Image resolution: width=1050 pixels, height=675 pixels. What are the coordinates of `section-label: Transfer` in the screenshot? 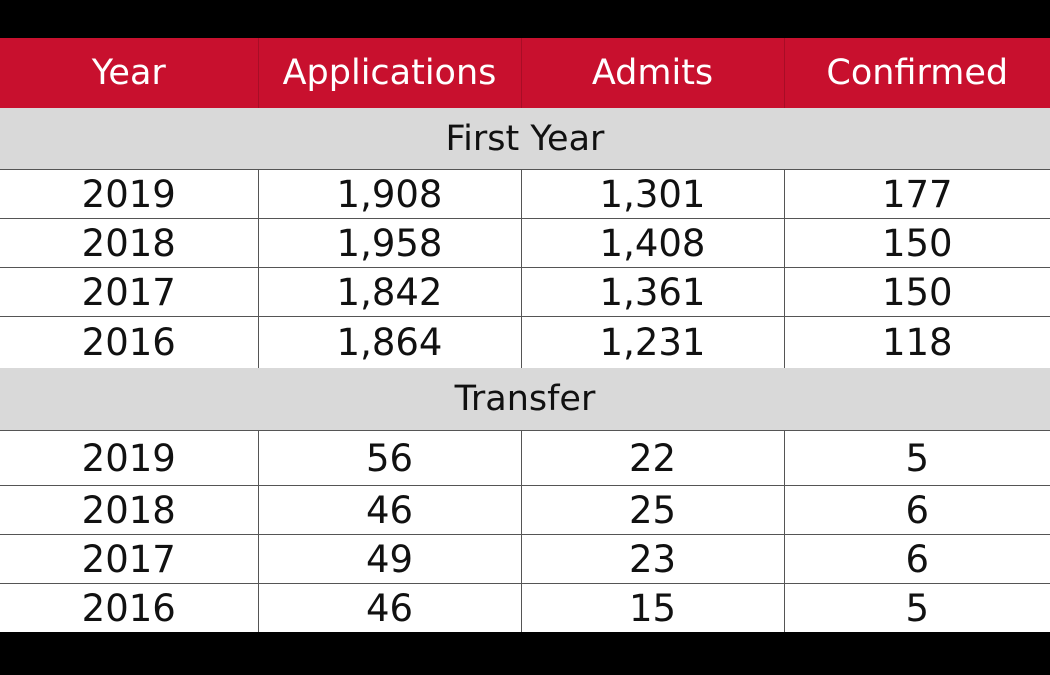 It's located at (525, 399).